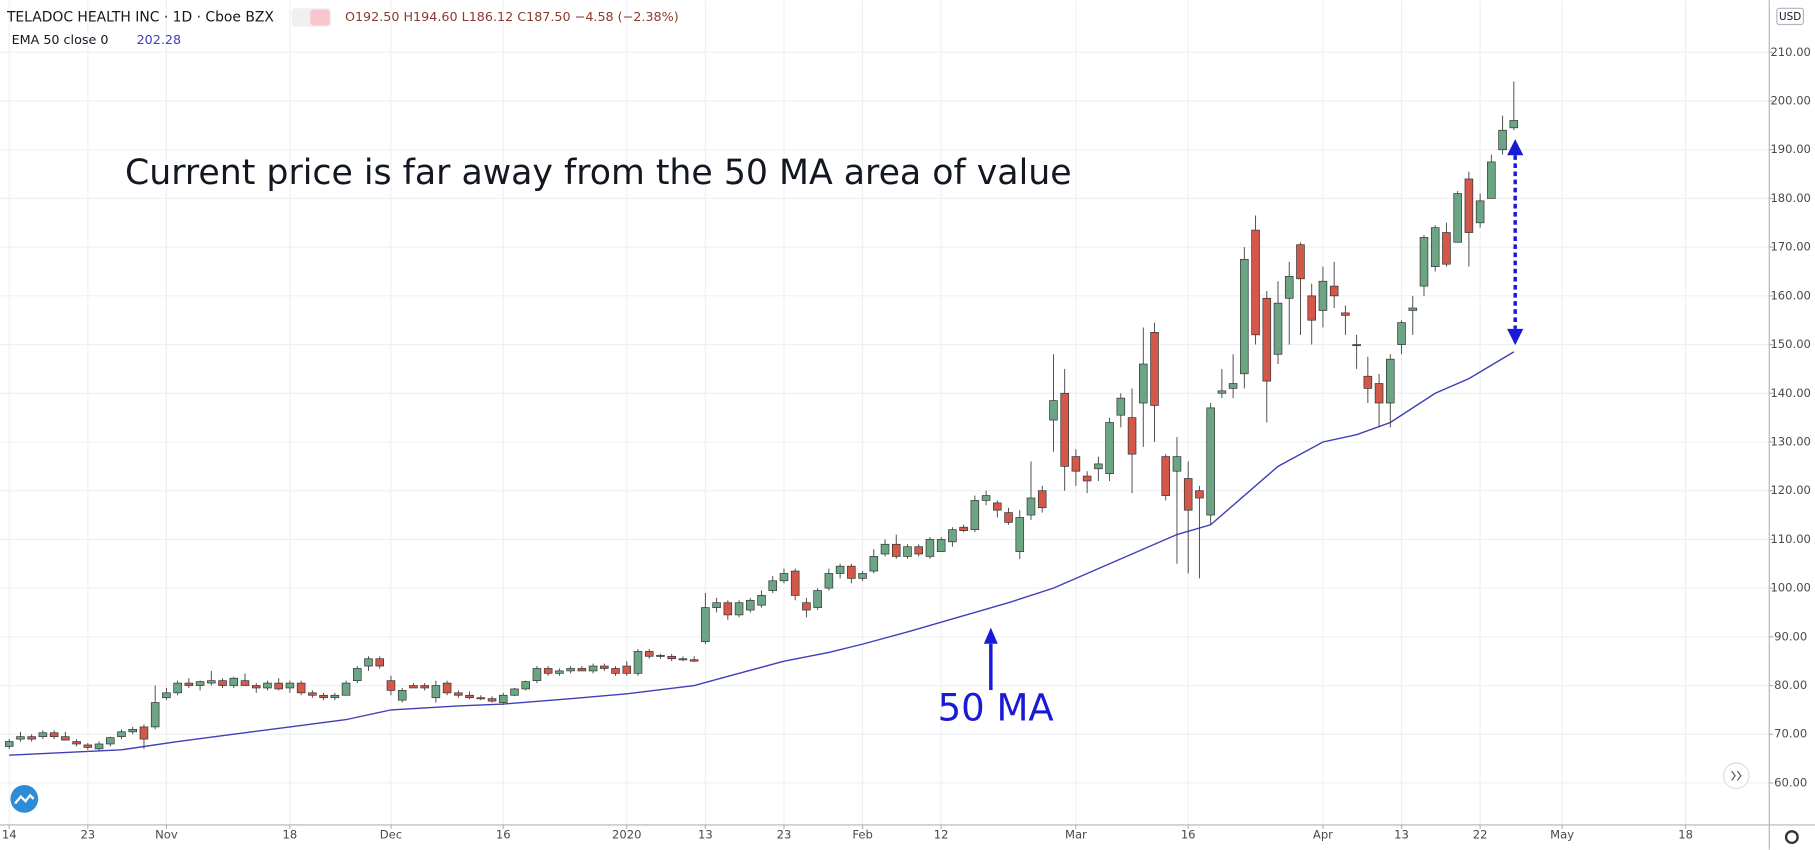  I want to click on y-tick-label: 180.00, so click(1790, 198).